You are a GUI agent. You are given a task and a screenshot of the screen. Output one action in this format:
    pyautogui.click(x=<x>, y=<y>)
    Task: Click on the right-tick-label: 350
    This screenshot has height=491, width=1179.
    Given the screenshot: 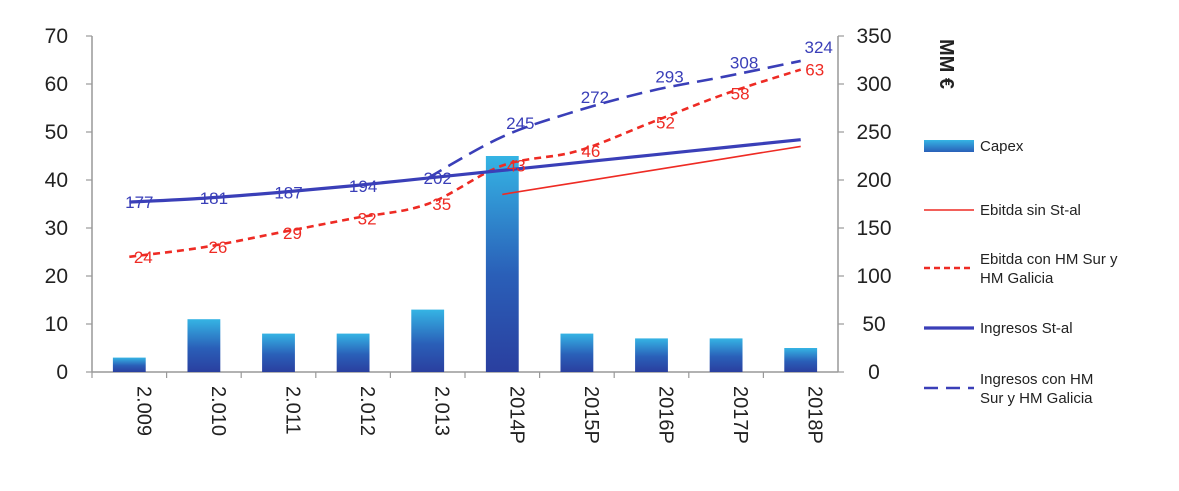 What is the action you would take?
    pyautogui.click(x=873, y=36)
    